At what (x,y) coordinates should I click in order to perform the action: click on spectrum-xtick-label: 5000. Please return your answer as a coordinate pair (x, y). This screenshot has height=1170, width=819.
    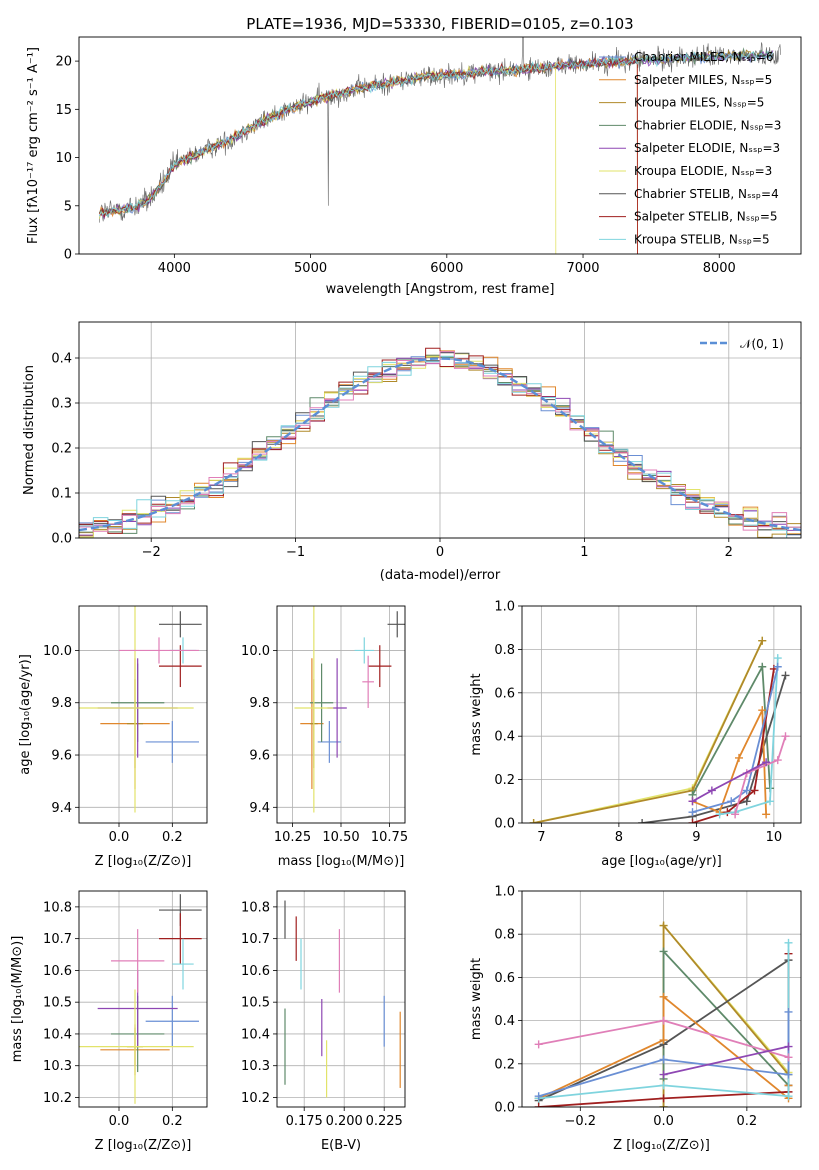
    Looking at the image, I should click on (310, 268).